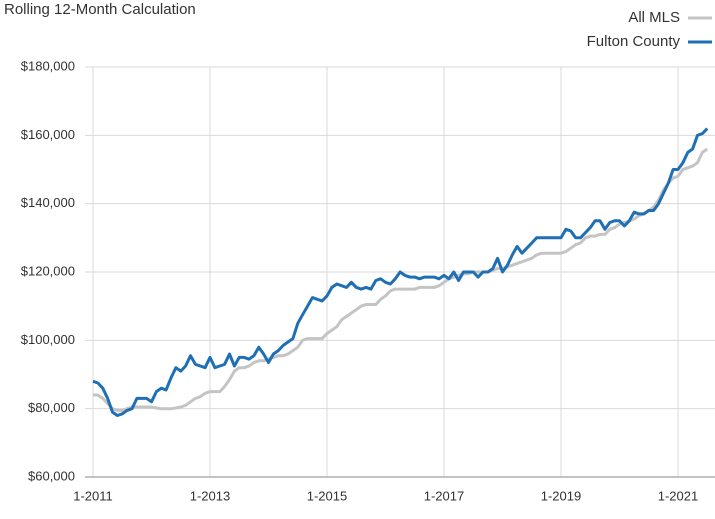 The width and height of the screenshot is (715, 519). I want to click on legend-label: All MLS, so click(654, 17).